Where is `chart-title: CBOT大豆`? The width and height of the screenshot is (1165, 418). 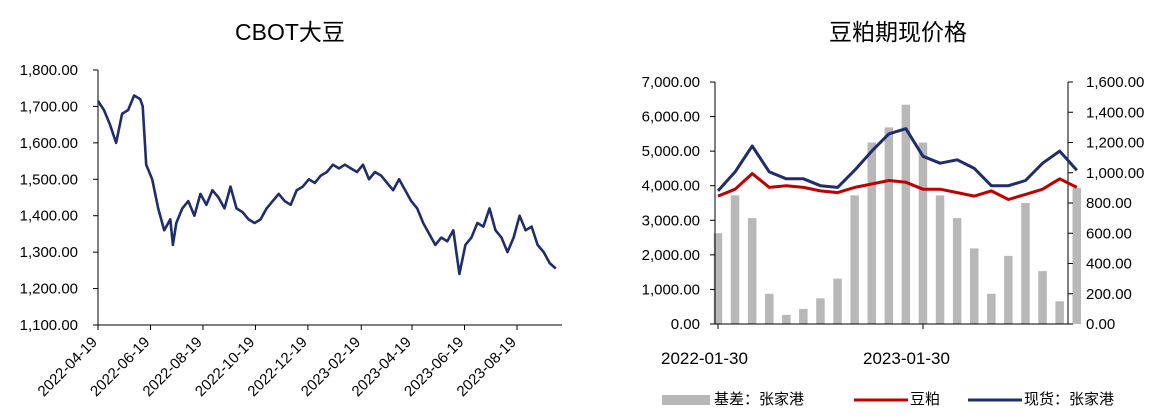
chart-title: CBOT大豆 is located at coordinates (290, 32).